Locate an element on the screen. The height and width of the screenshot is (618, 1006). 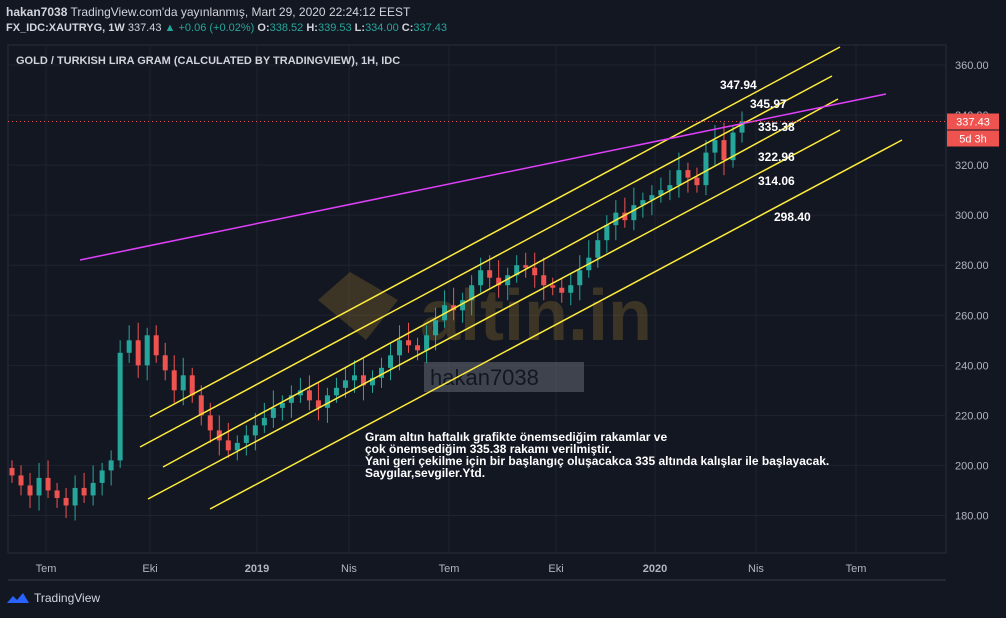
last-price: 337.43 is located at coordinates (144, 28).